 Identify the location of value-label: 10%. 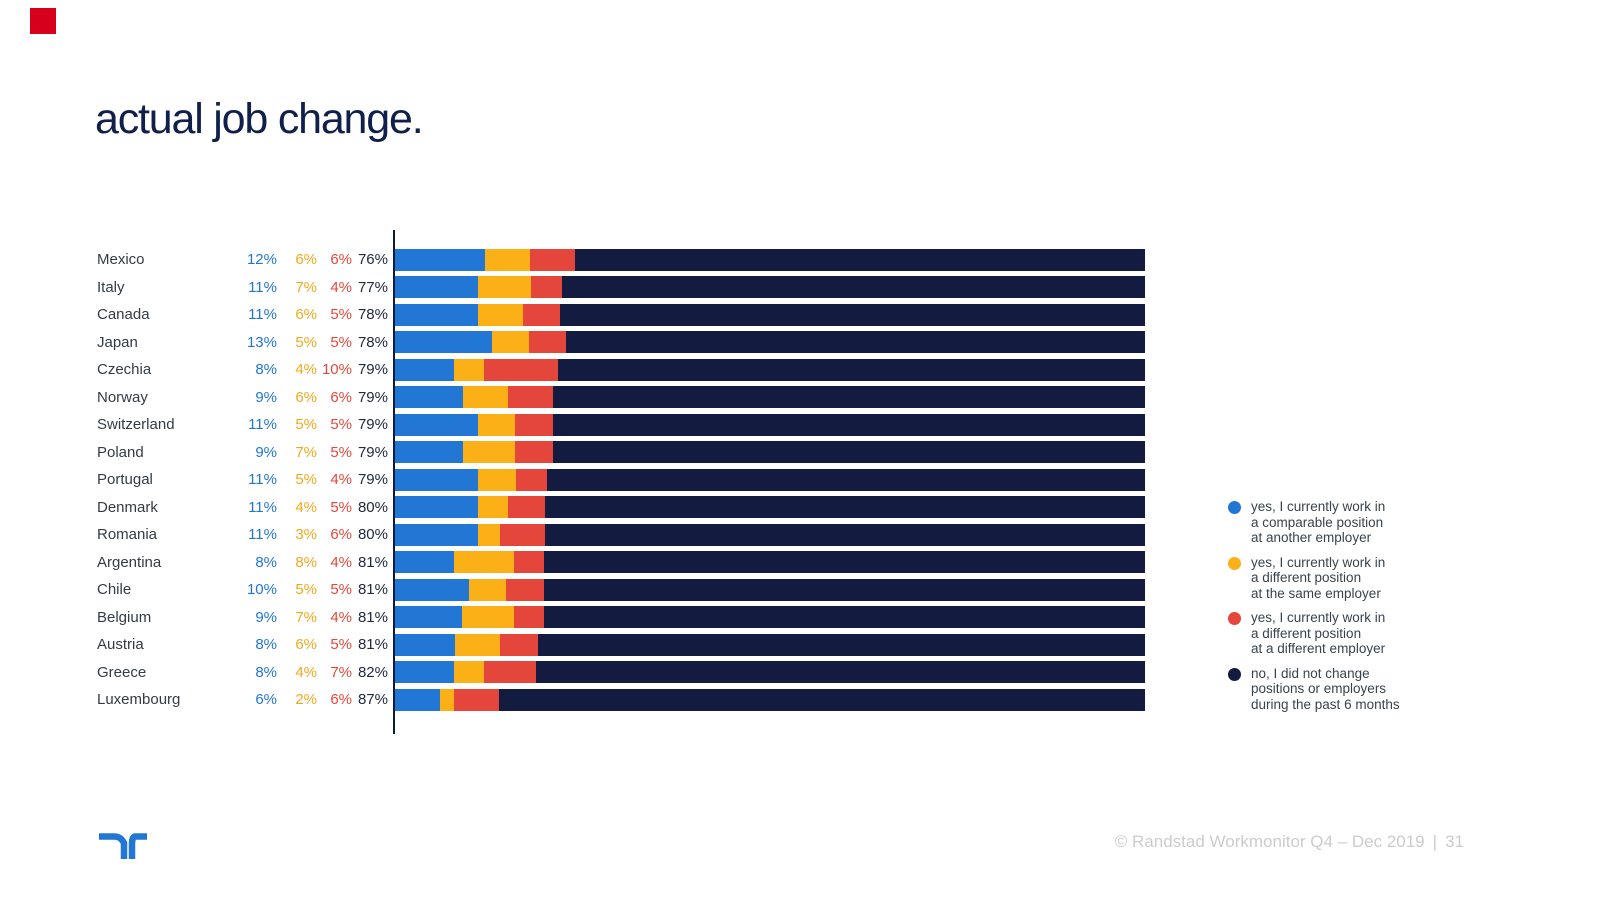
(261, 590).